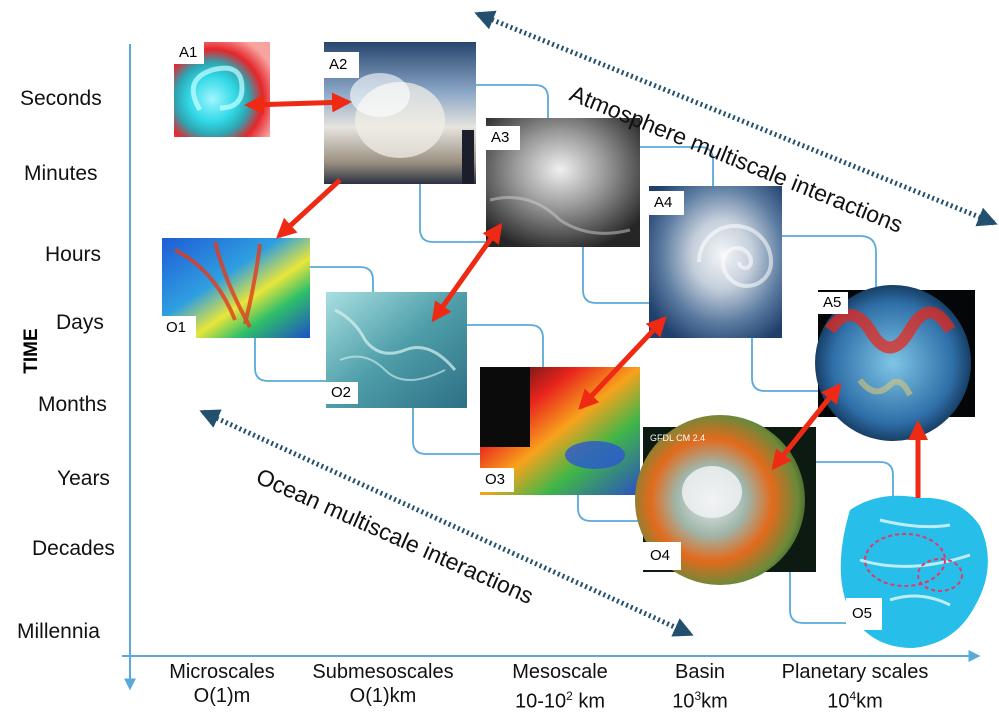 This screenshot has height=714, width=999. I want to click on scale-label-microscales: Microscales O(1)m, so click(222, 684).